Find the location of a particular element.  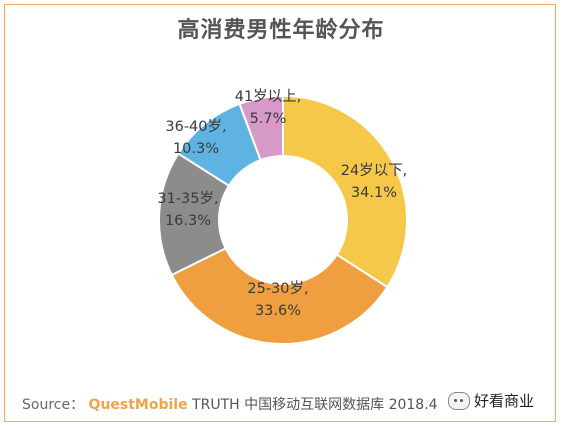

slice-label-5: 41岁以上, is located at coordinates (268, 96).